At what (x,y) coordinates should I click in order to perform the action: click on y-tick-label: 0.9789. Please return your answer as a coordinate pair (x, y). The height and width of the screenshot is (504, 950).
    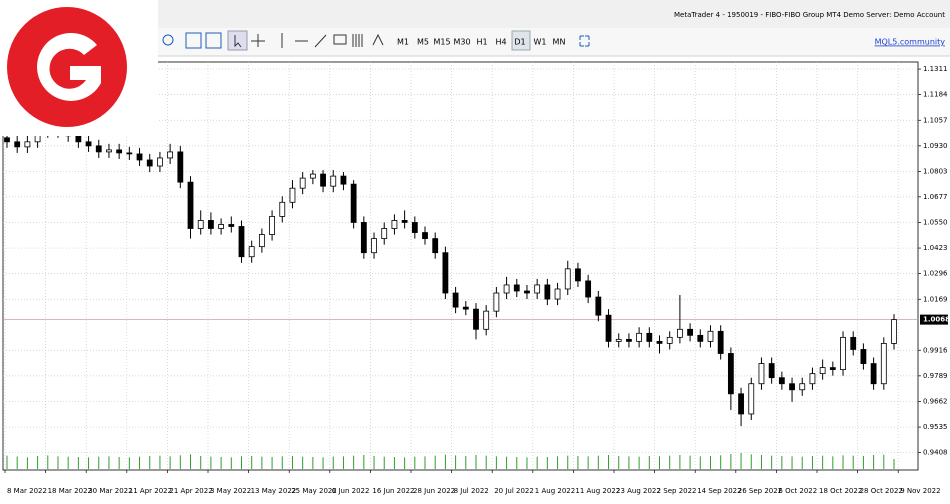
    Looking at the image, I should click on (935, 376).